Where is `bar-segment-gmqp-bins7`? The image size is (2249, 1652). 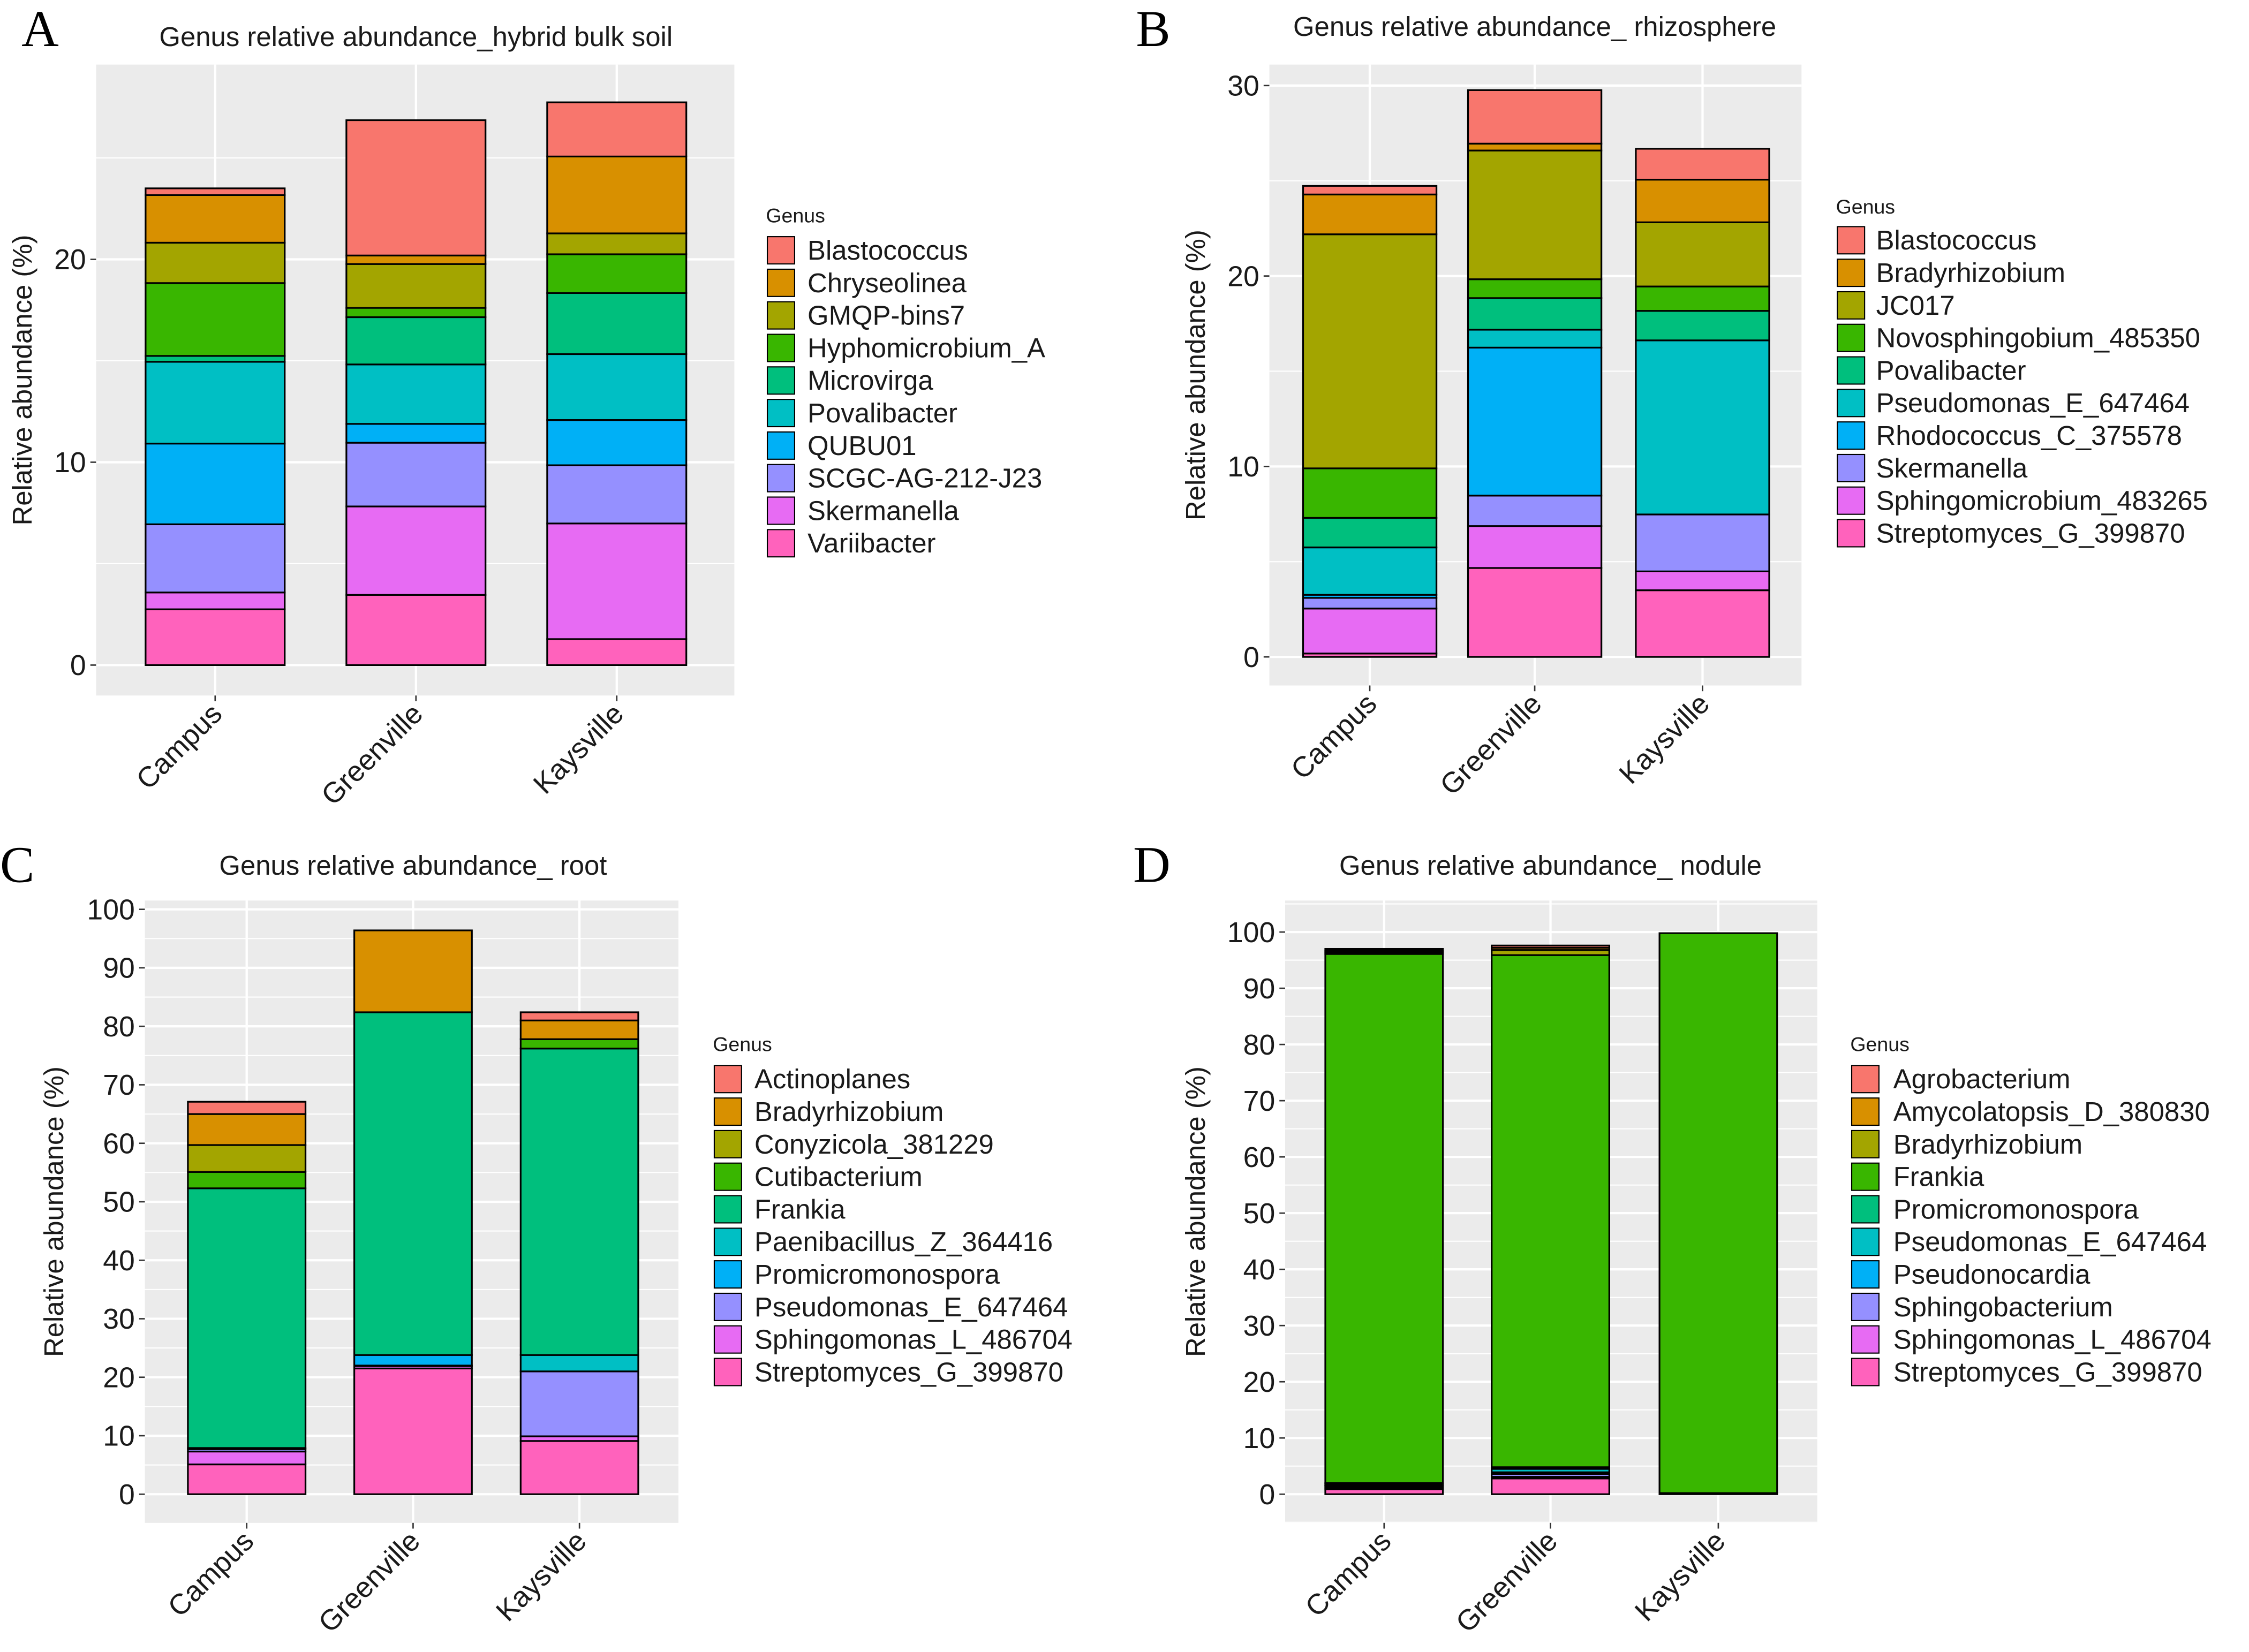 bar-segment-gmqp-bins7 is located at coordinates (215, 262).